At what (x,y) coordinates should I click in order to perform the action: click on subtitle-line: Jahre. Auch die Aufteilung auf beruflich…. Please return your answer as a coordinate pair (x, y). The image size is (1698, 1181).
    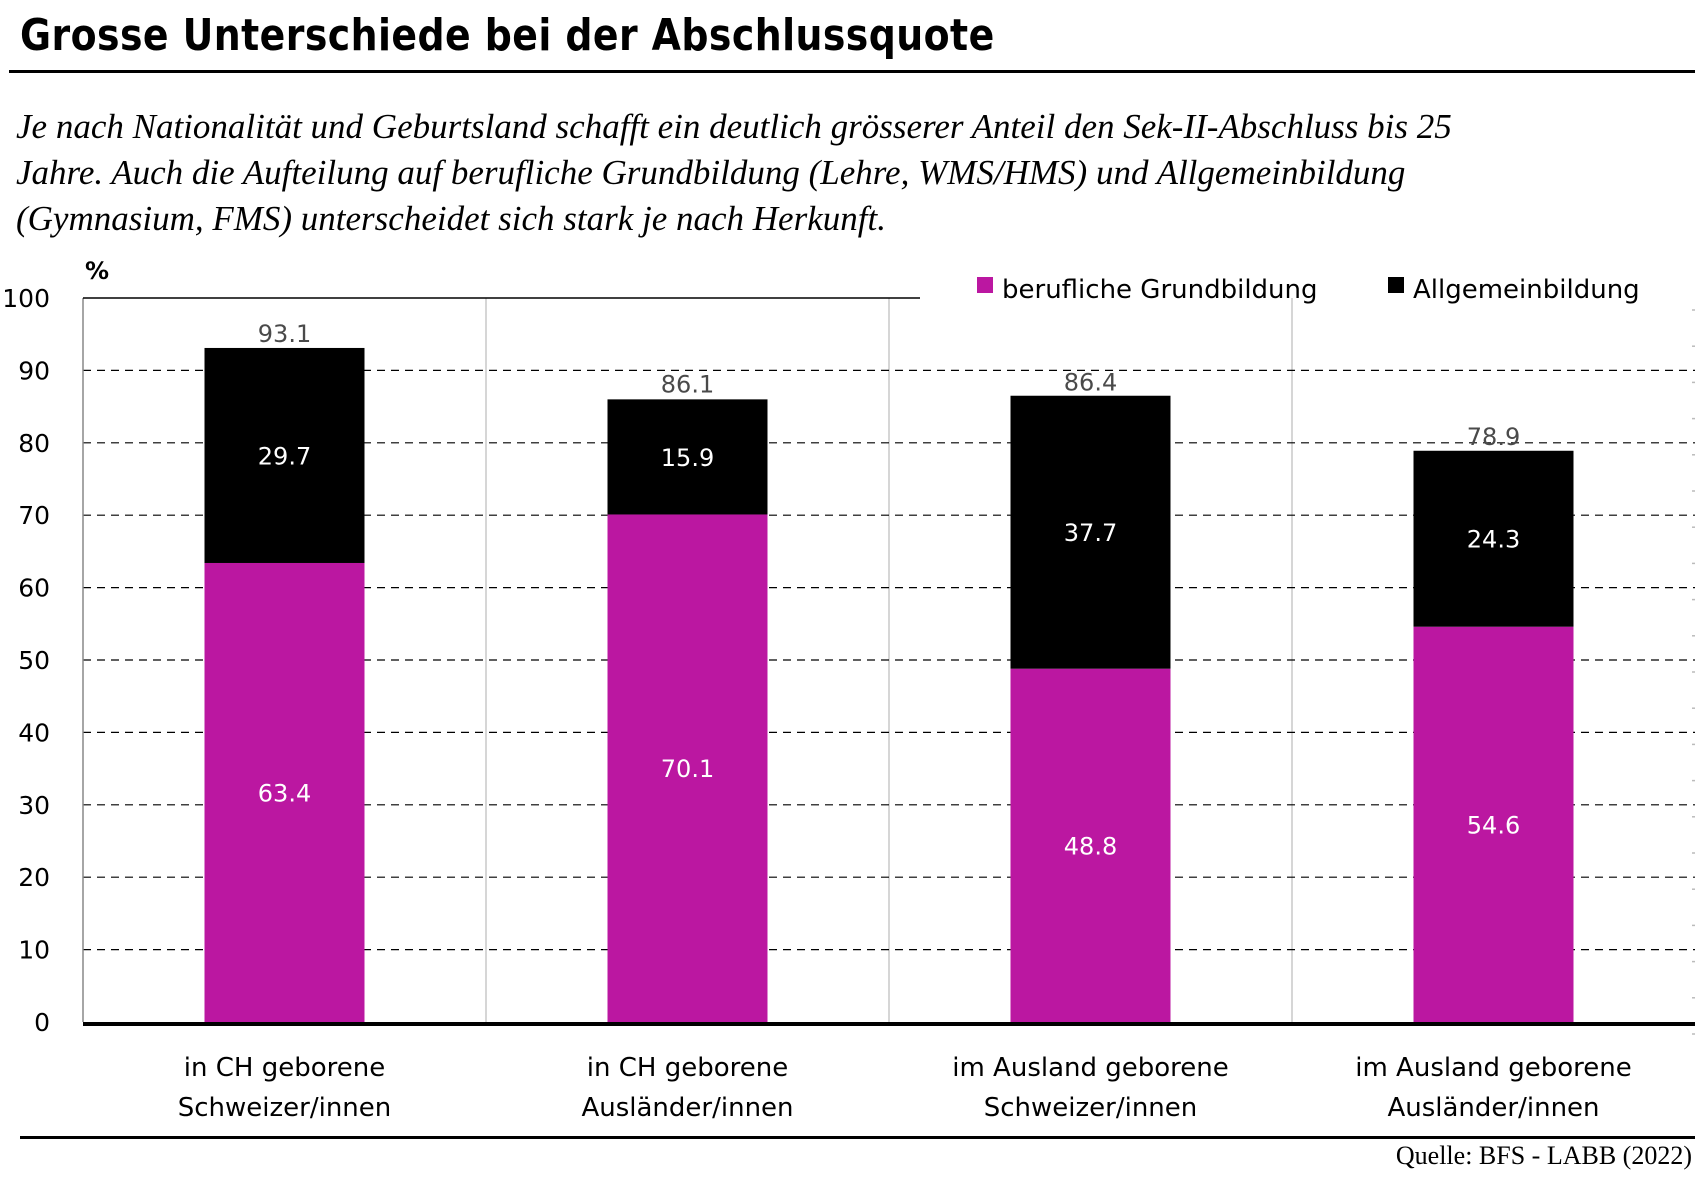
    Looking at the image, I should click on (711, 172).